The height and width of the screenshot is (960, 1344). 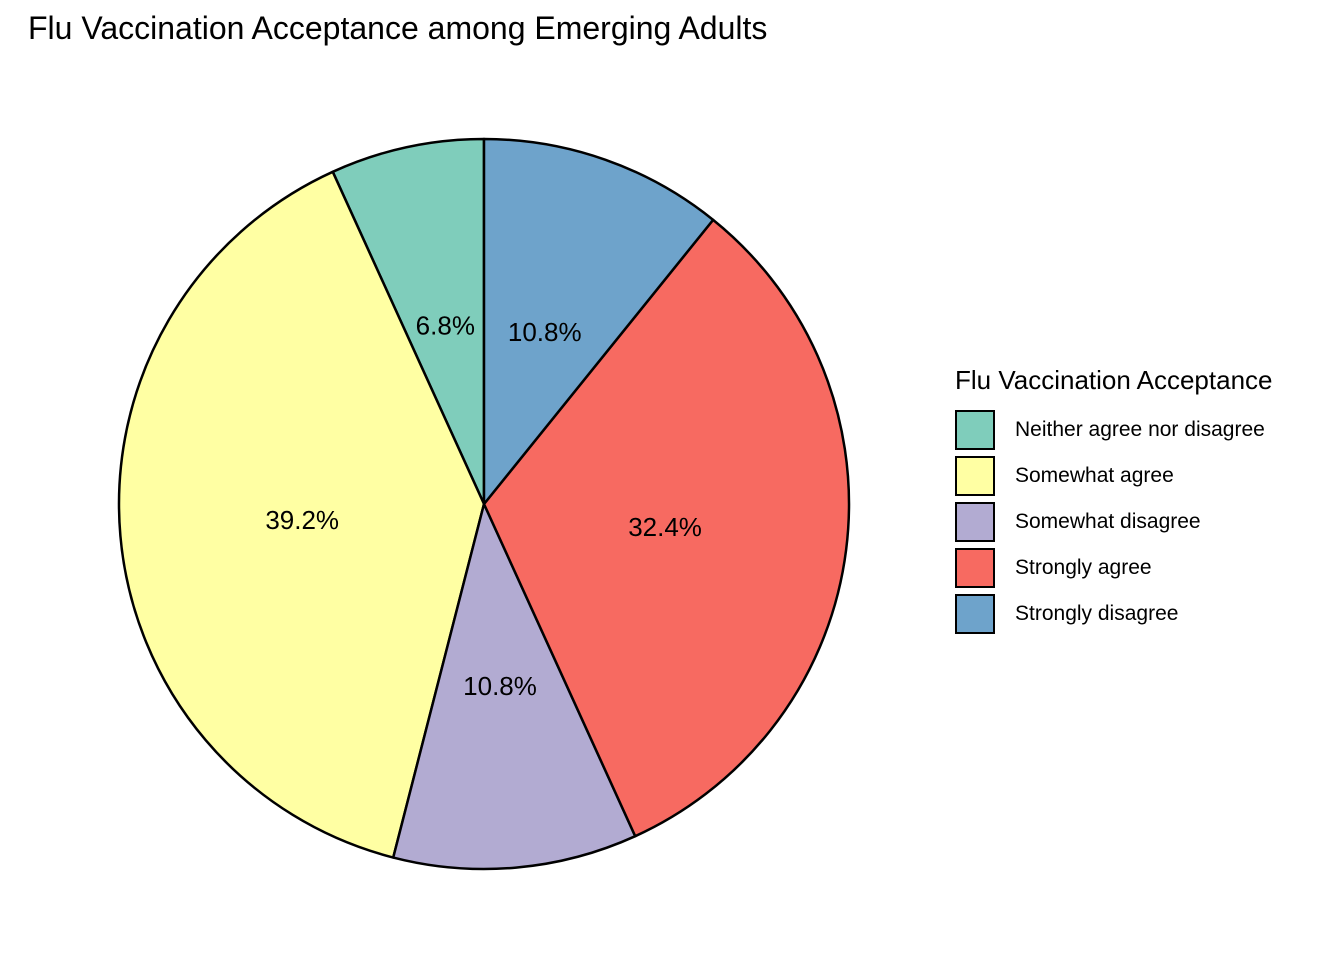 I want to click on legend-item: Strongly disagree, so click(x=1113, y=614).